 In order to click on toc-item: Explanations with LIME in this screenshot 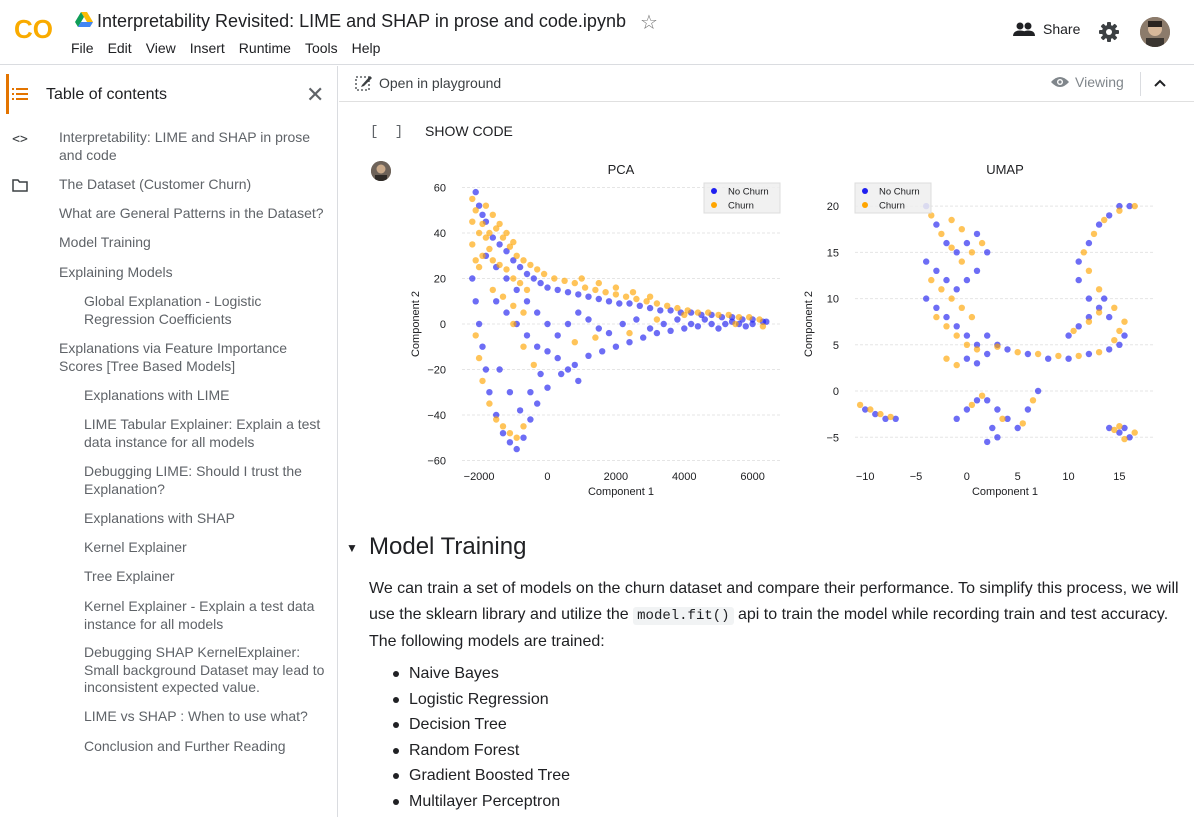, I will do `click(157, 395)`.